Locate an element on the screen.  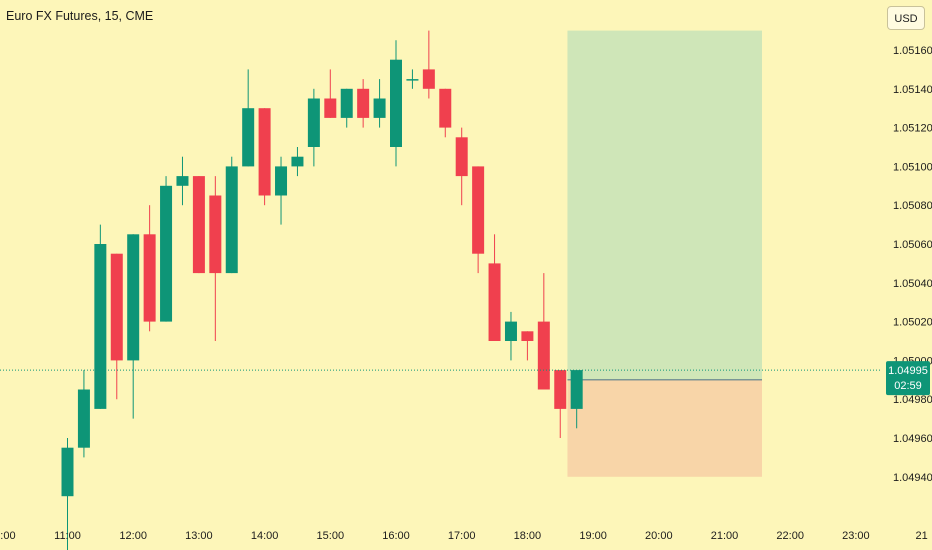
x-tick-label: 21:00 is located at coordinates (725, 536).